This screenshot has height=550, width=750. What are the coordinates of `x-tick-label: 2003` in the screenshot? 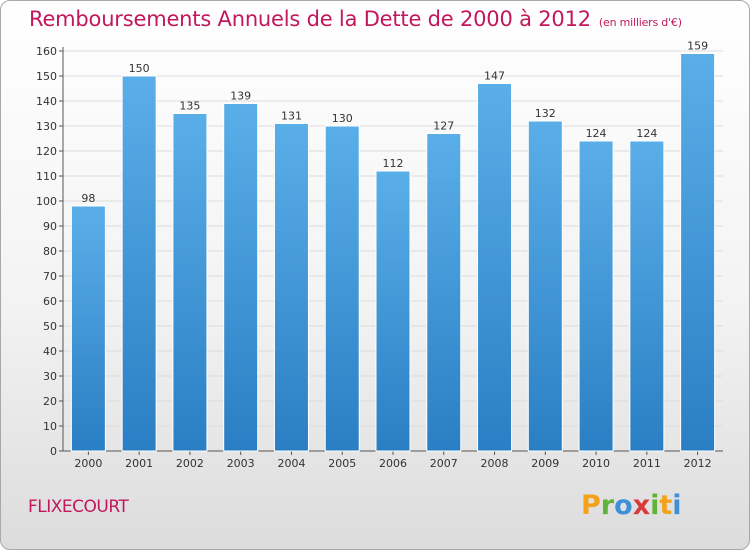 It's located at (241, 463).